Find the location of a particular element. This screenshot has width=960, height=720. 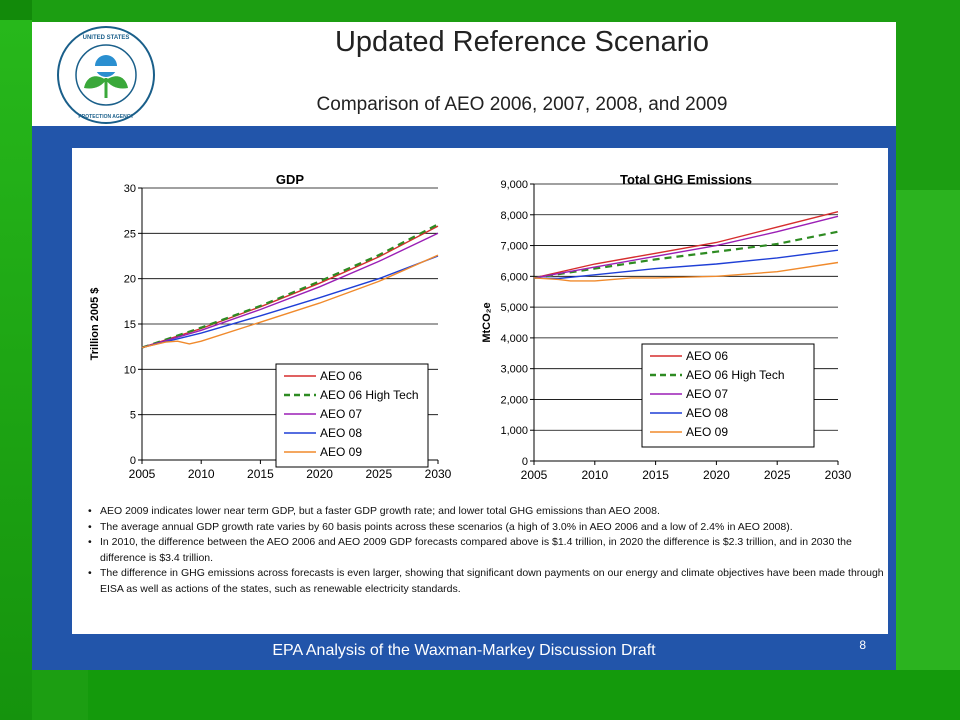

y-tick-label: 6,000 is located at coordinates (514, 277).